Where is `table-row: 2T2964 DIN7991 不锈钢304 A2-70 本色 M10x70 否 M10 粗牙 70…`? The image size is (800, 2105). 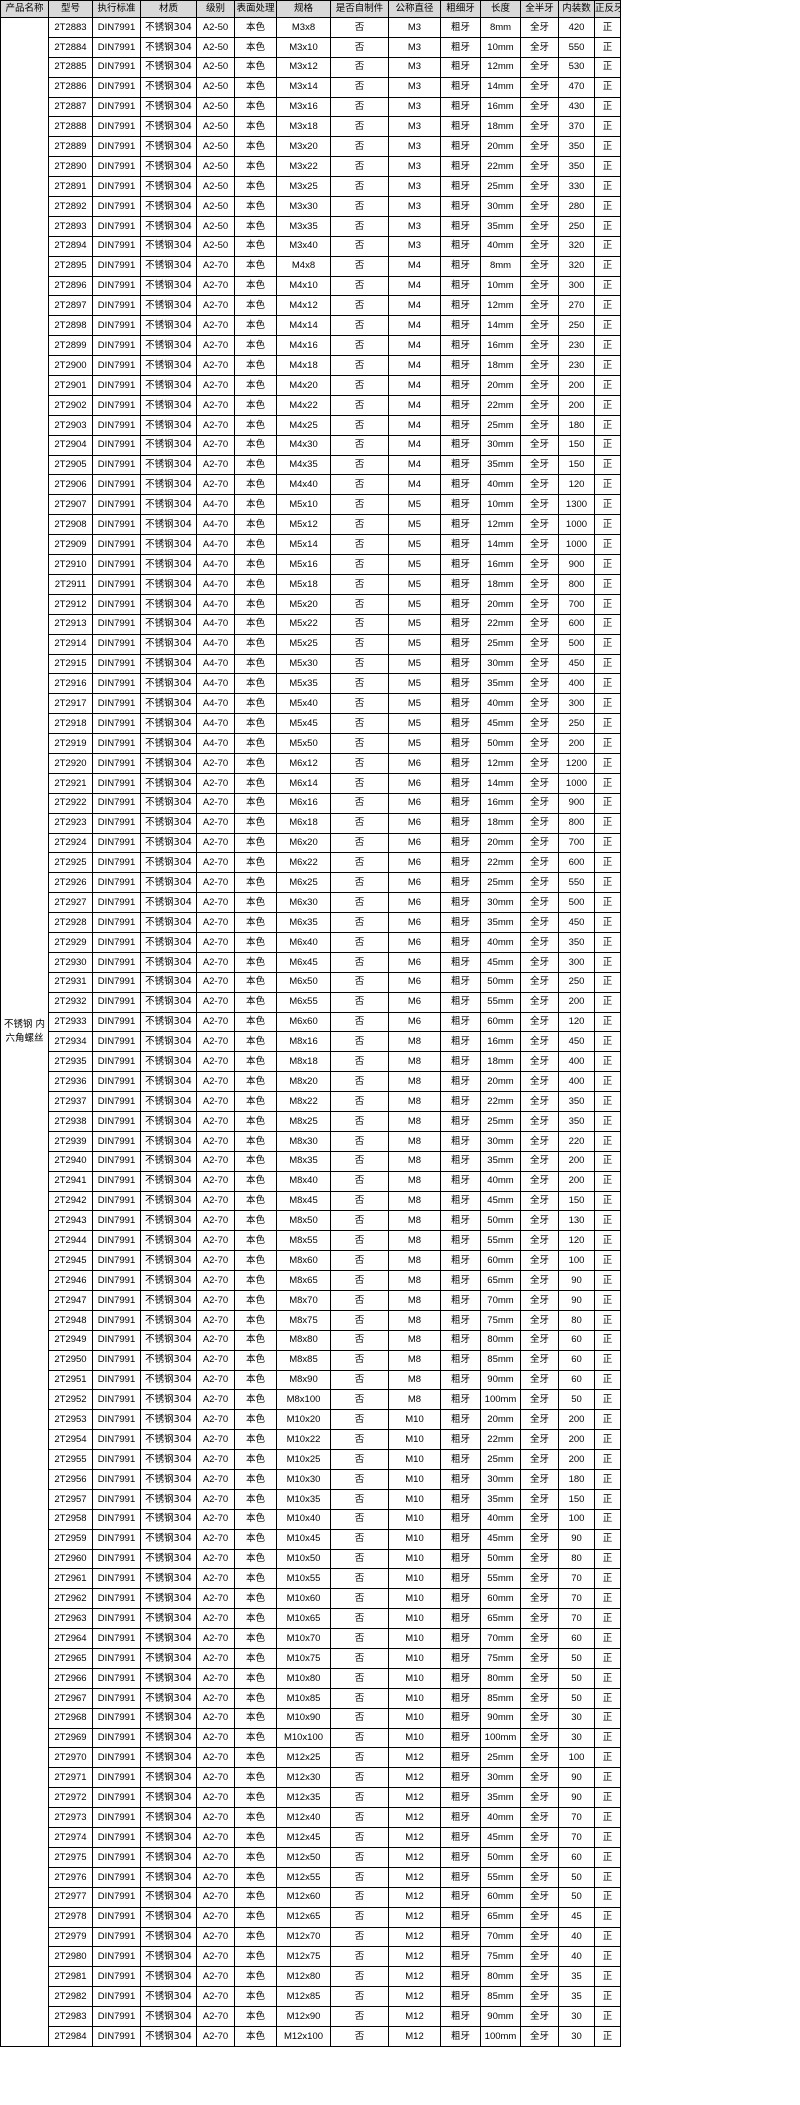
table-row: 2T2964 DIN7991 不锈钢304 A2-70 本色 M10x70 否 M10 粗牙 70… is located at coordinates (311, 1639).